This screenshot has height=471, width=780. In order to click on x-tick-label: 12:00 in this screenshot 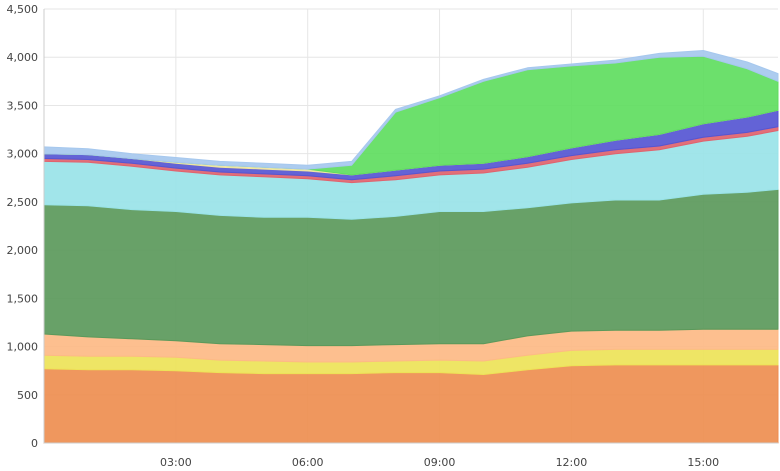, I will do `click(572, 462)`.